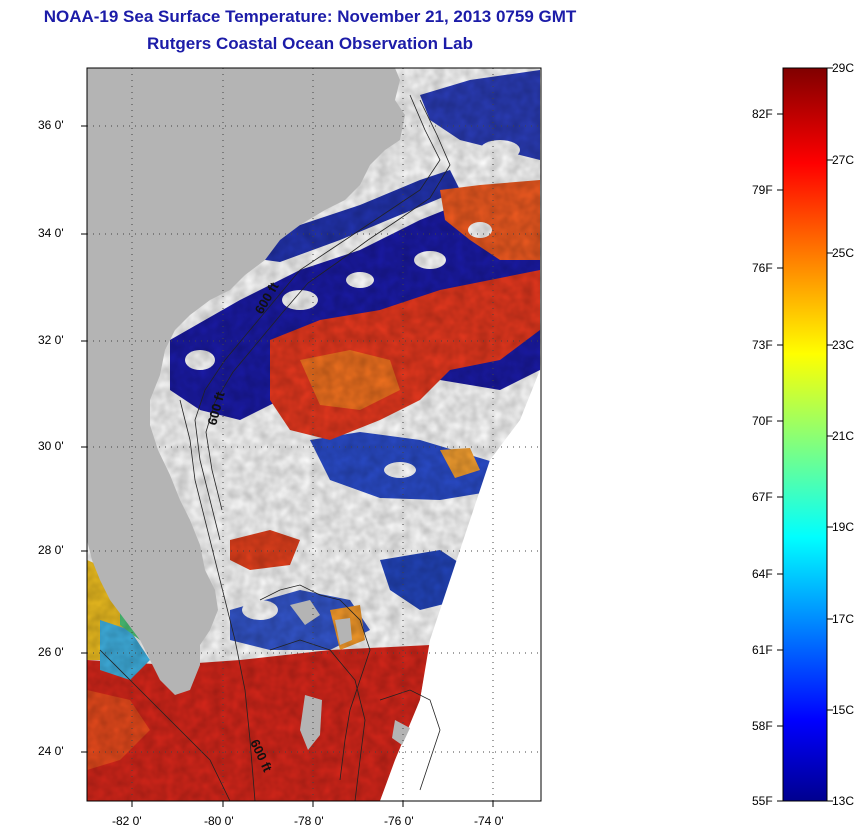 Image resolution: width=864 pixels, height=832 pixels. What do you see at coordinates (762, 421) in the screenshot?
I see `fahrenheit-label: 70F` at bounding box center [762, 421].